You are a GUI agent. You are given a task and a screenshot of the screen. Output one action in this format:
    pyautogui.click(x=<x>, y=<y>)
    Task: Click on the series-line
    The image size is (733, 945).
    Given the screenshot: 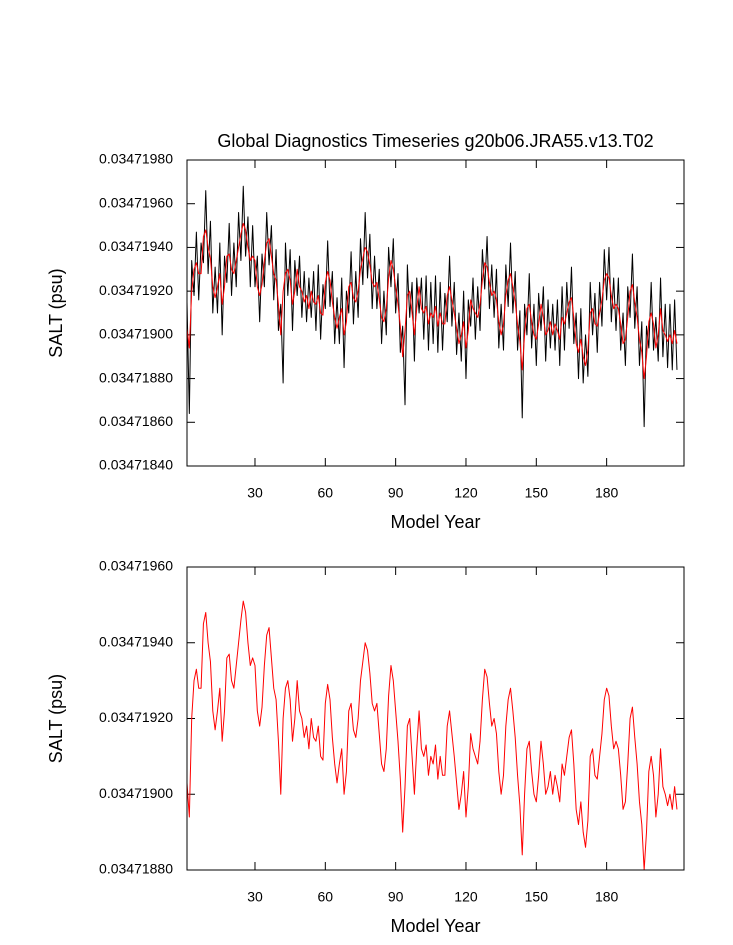 What is the action you would take?
    pyautogui.click(x=432, y=301)
    